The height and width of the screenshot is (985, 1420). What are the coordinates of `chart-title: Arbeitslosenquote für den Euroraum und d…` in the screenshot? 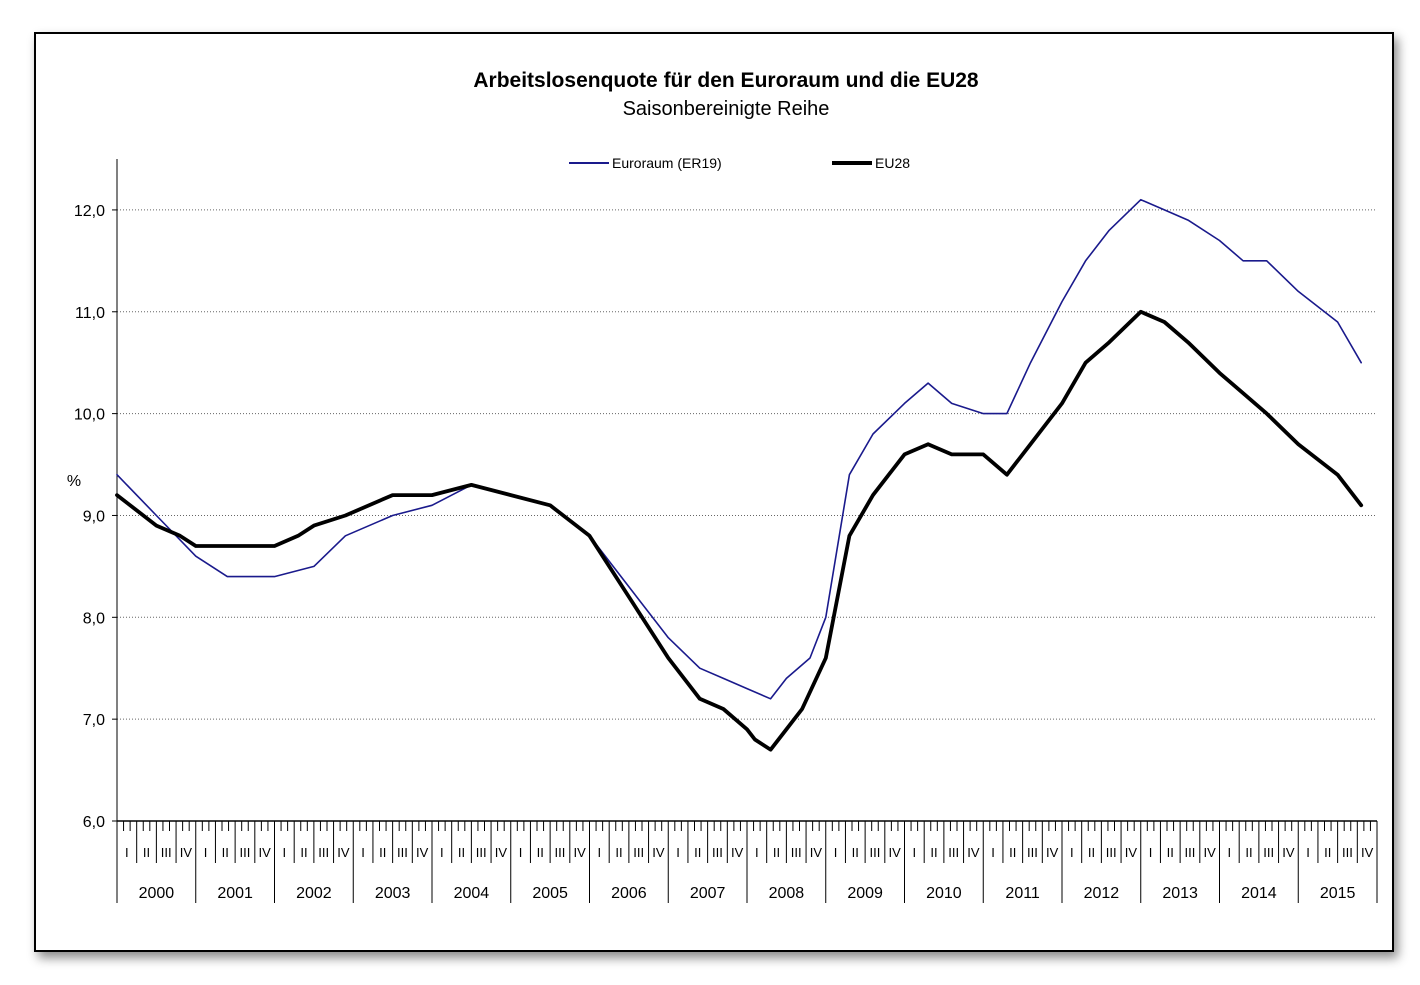 It's located at (726, 80).